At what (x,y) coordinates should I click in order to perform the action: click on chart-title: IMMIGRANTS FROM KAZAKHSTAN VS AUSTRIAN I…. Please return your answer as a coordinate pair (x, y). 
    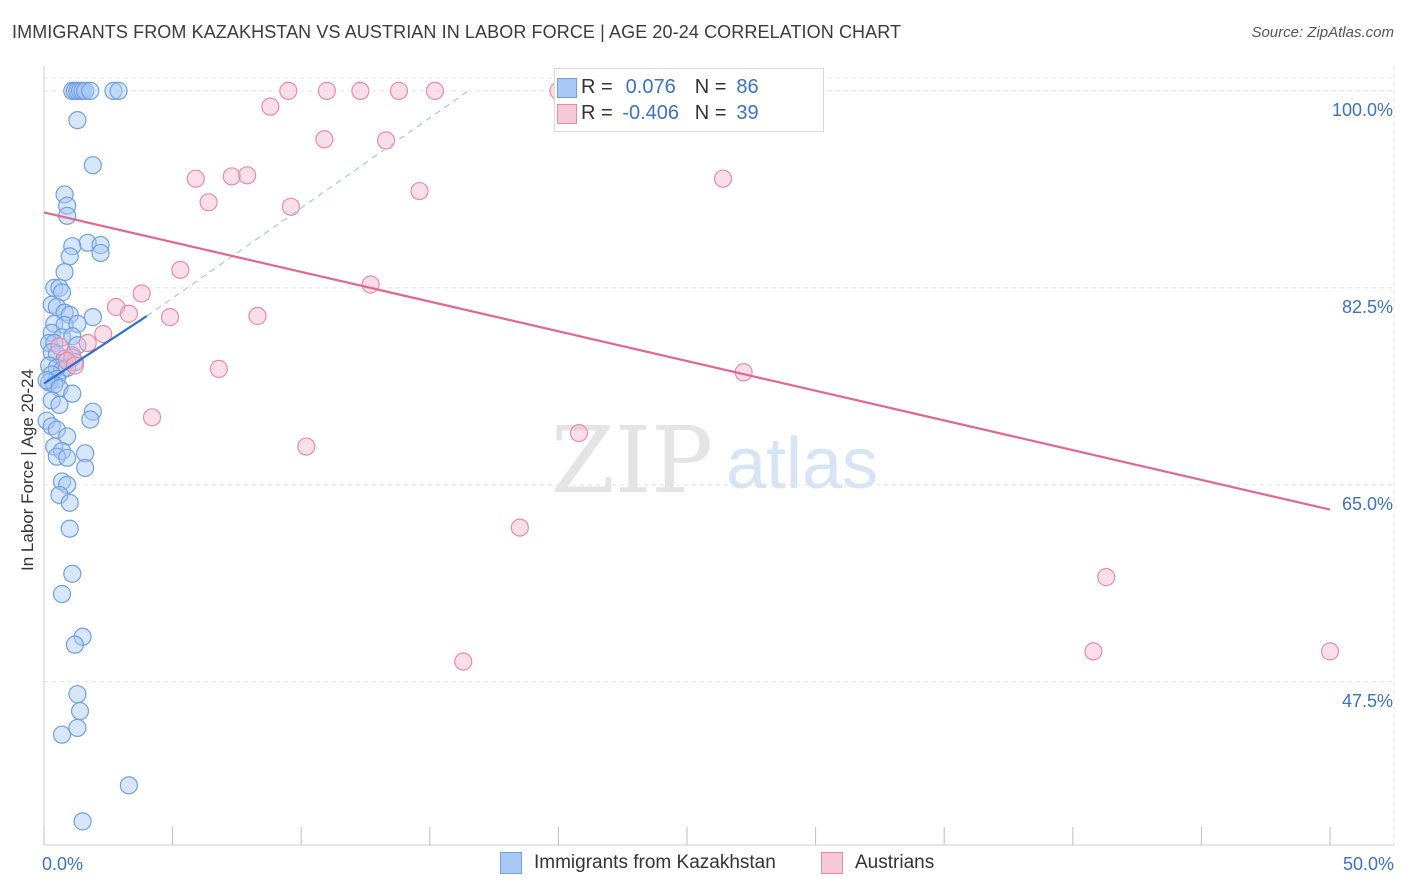
    Looking at the image, I should click on (457, 32).